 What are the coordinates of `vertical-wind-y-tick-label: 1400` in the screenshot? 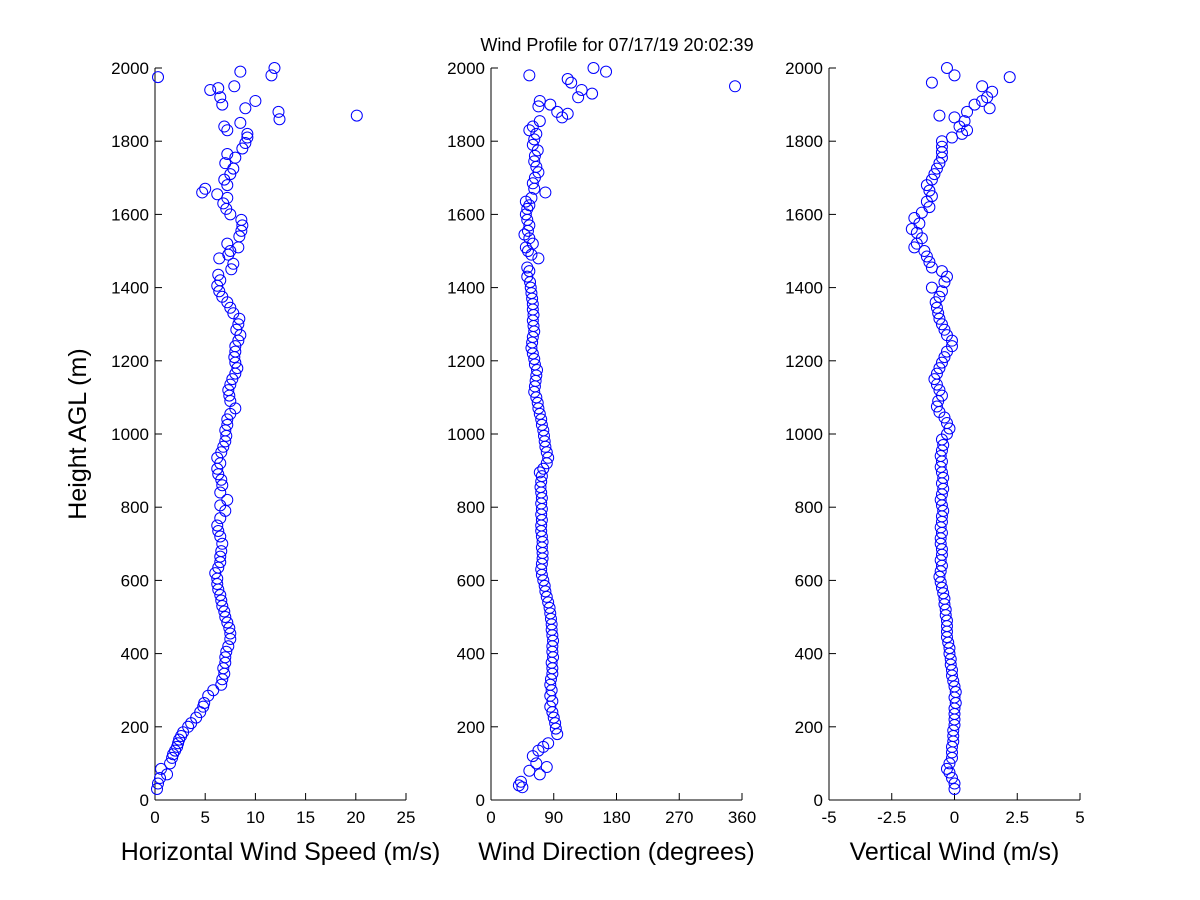 It's located at (804, 288).